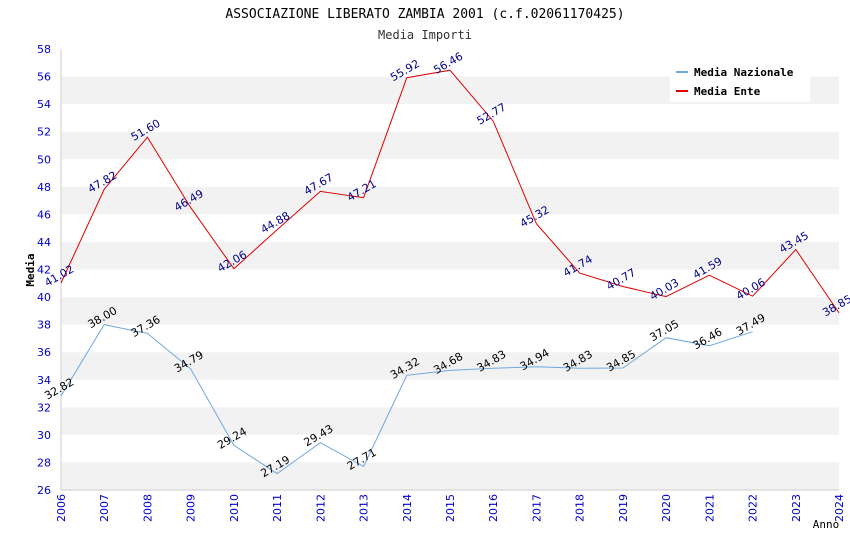 The image size is (850, 550). Describe the element at coordinates (727, 91) in the screenshot. I see `legend-entry: Media Ente` at that location.